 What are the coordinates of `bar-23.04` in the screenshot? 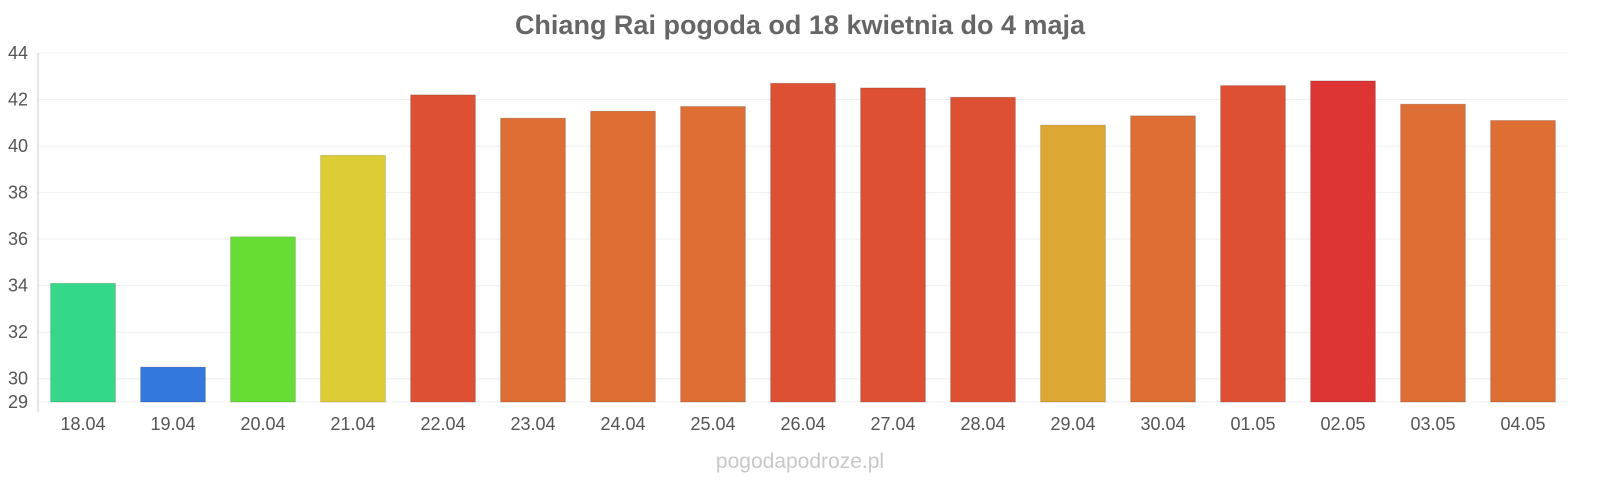 It's located at (533, 260).